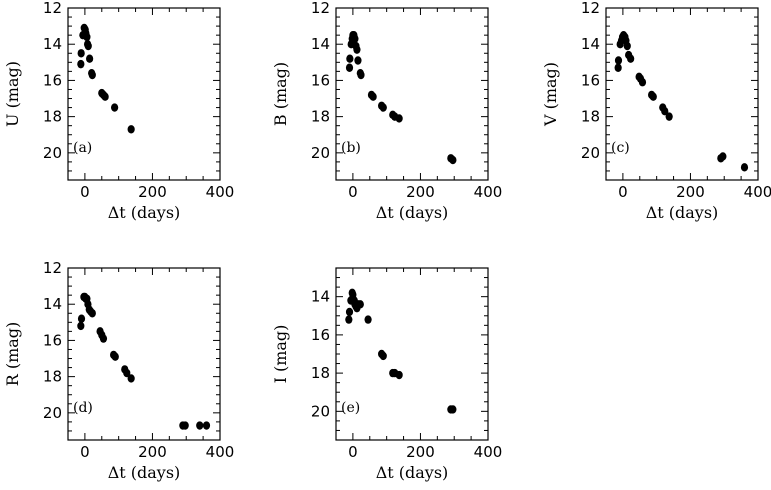  I want to click on panel-4: 0 200 400 12 14 16 18 20 Δt (days) R (mag) (d), so click(118, 370).